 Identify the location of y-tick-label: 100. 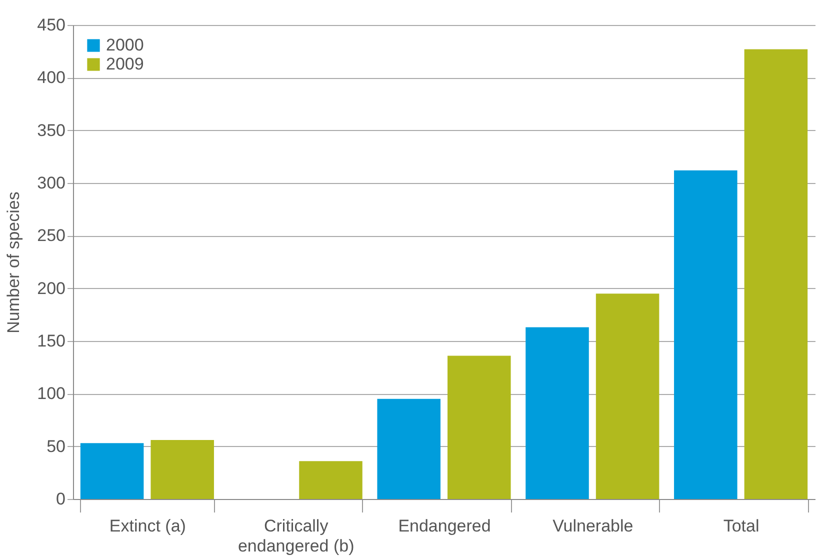
(51, 394).